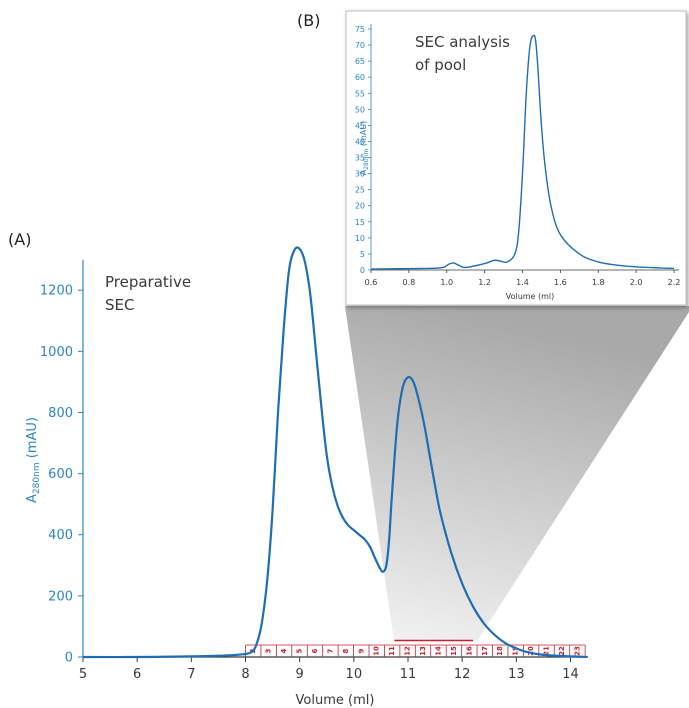 This screenshot has height=708, width=689. Describe the element at coordinates (60, 535) in the screenshot. I see `panel-a-y-tick-label: 400` at that location.